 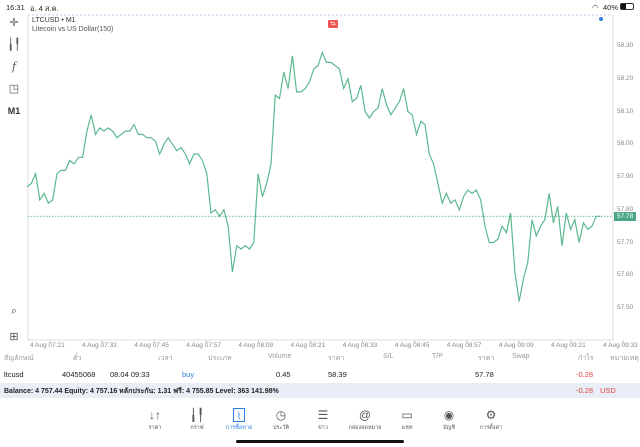 I want to click on x-tick-label: 4 Aug 07:33, so click(x=99, y=345).